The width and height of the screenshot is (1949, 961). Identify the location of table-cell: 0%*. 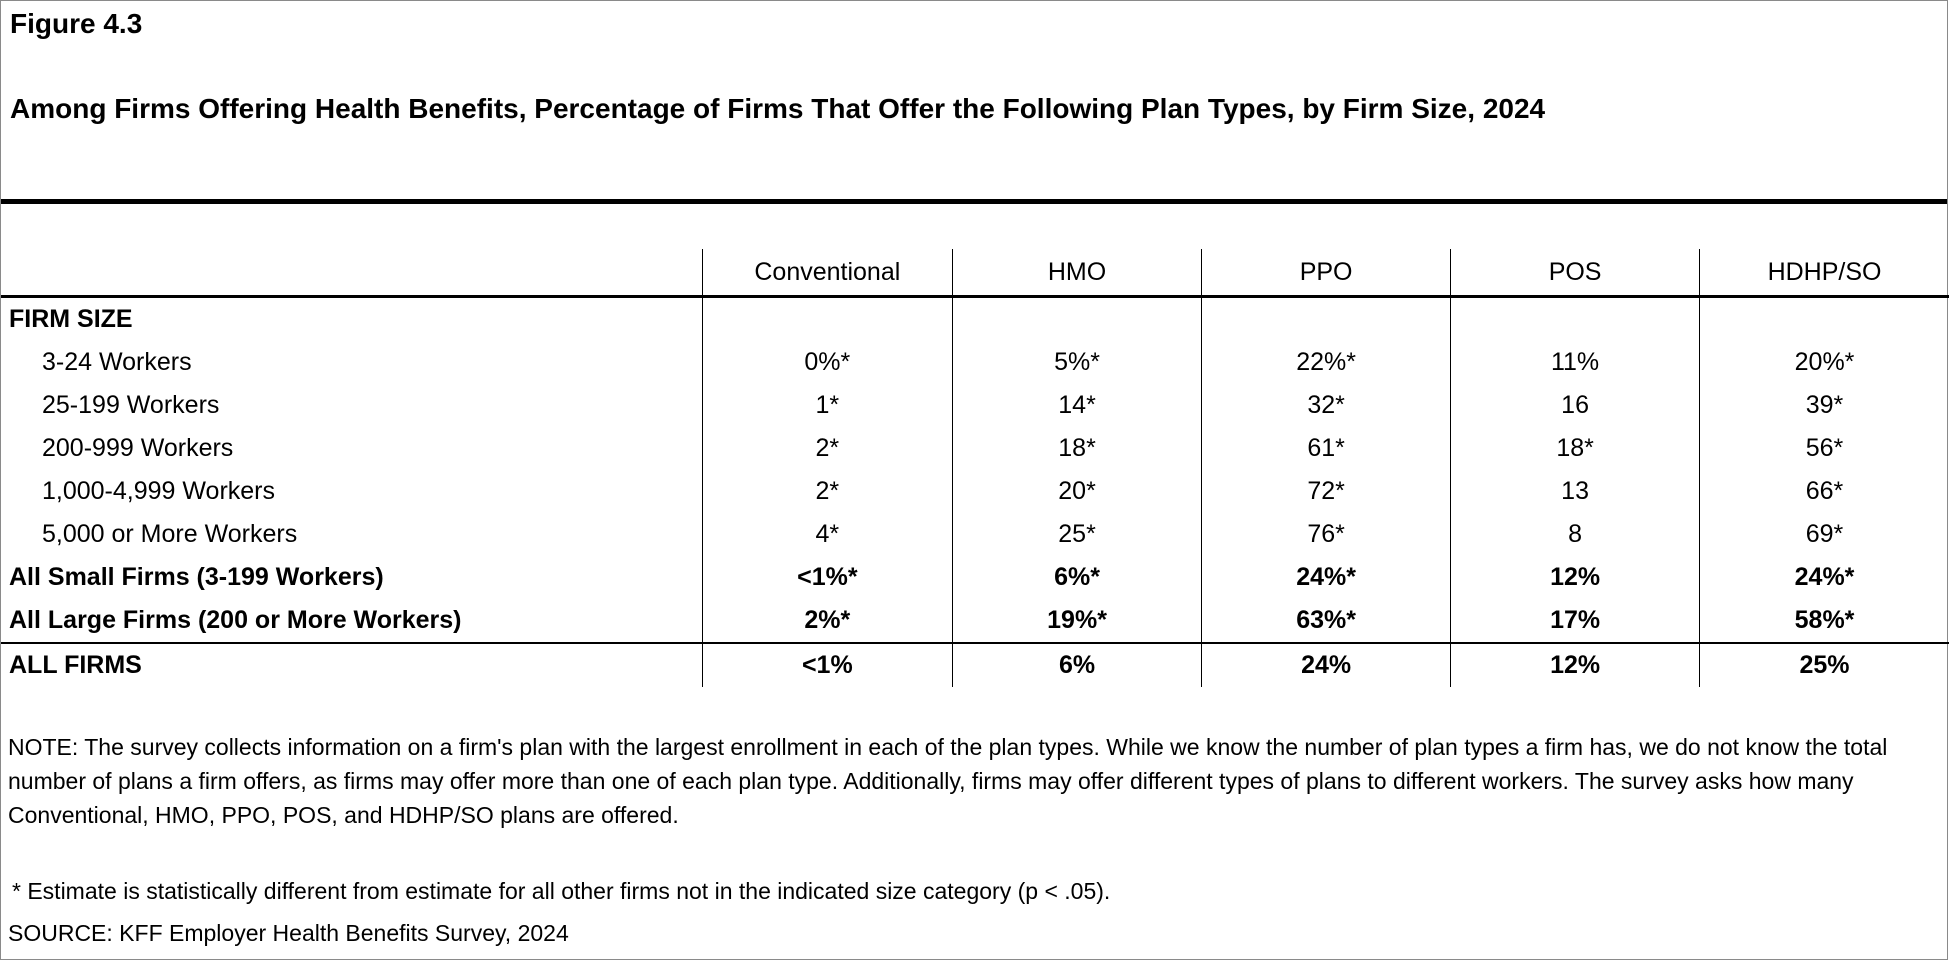
(827, 362).